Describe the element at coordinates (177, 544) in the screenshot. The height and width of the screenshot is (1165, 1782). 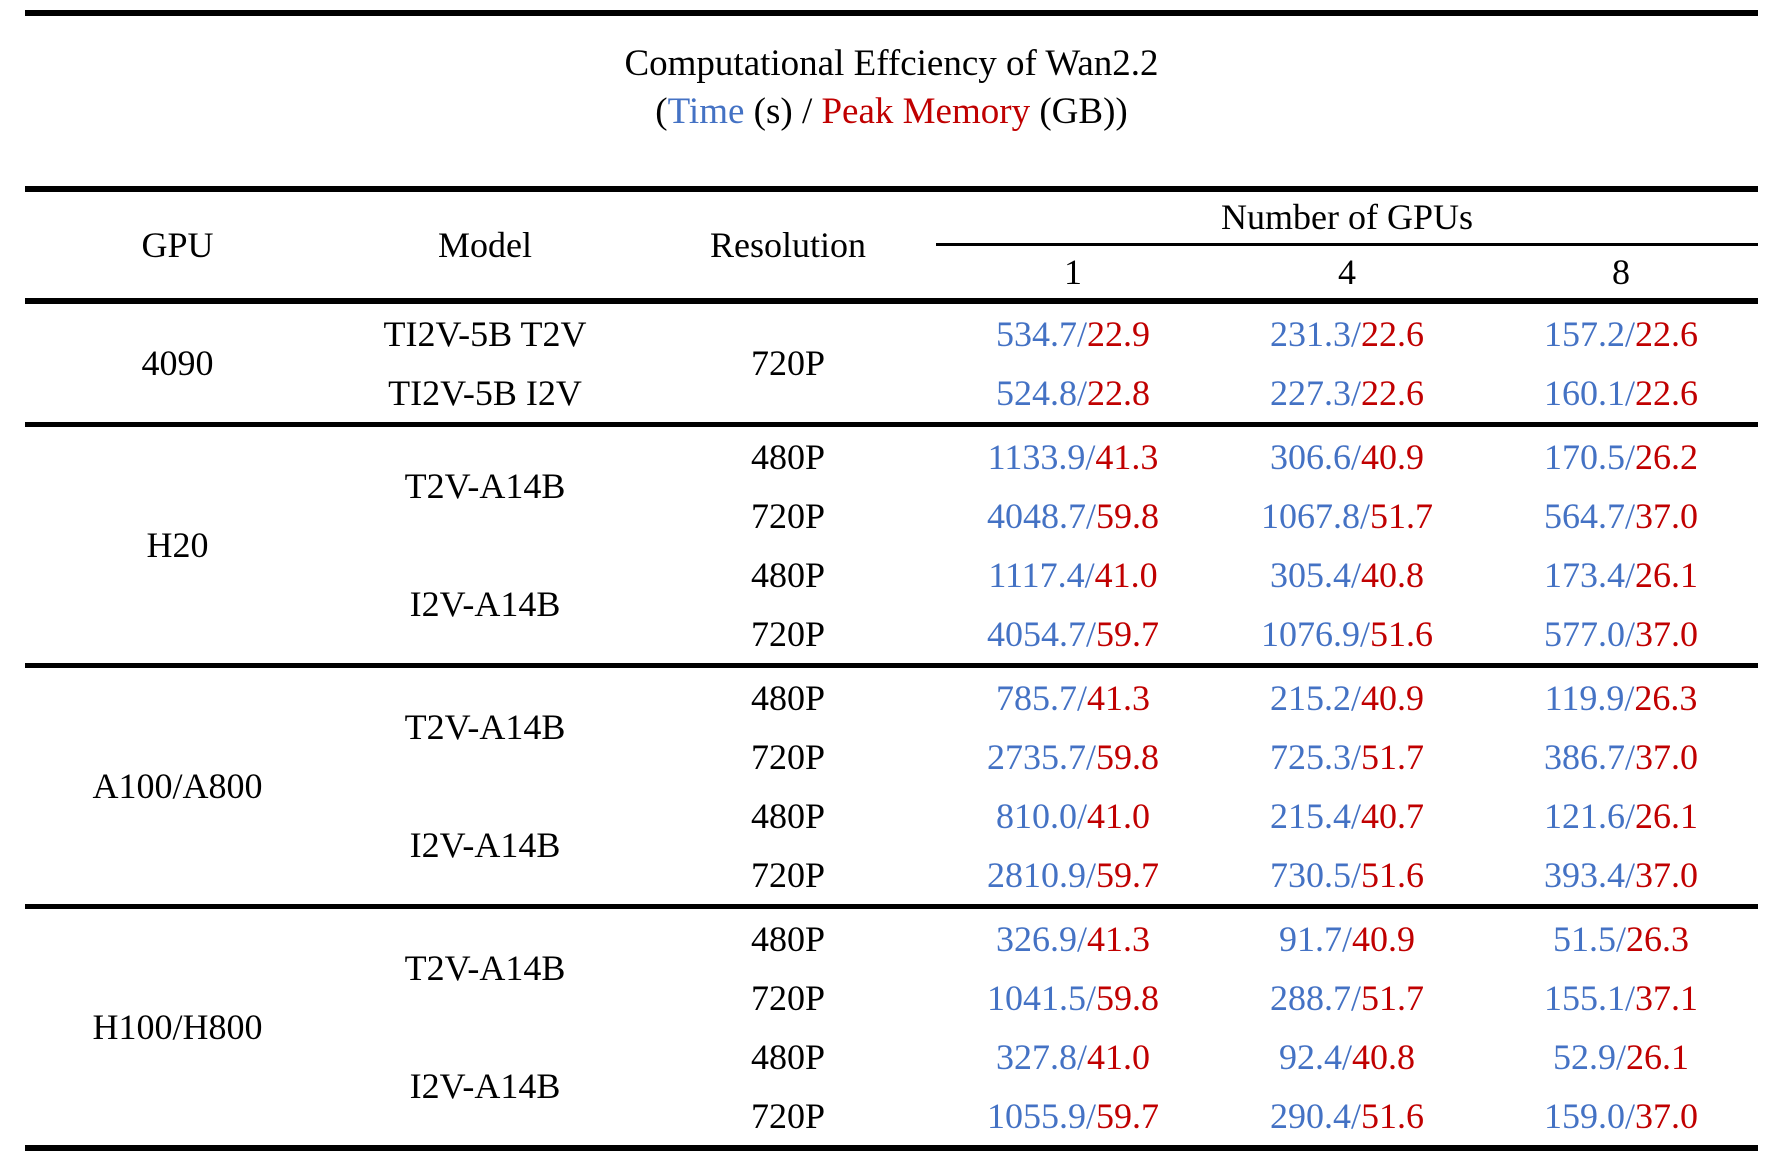
I see `gpu-cell: H20` at that location.